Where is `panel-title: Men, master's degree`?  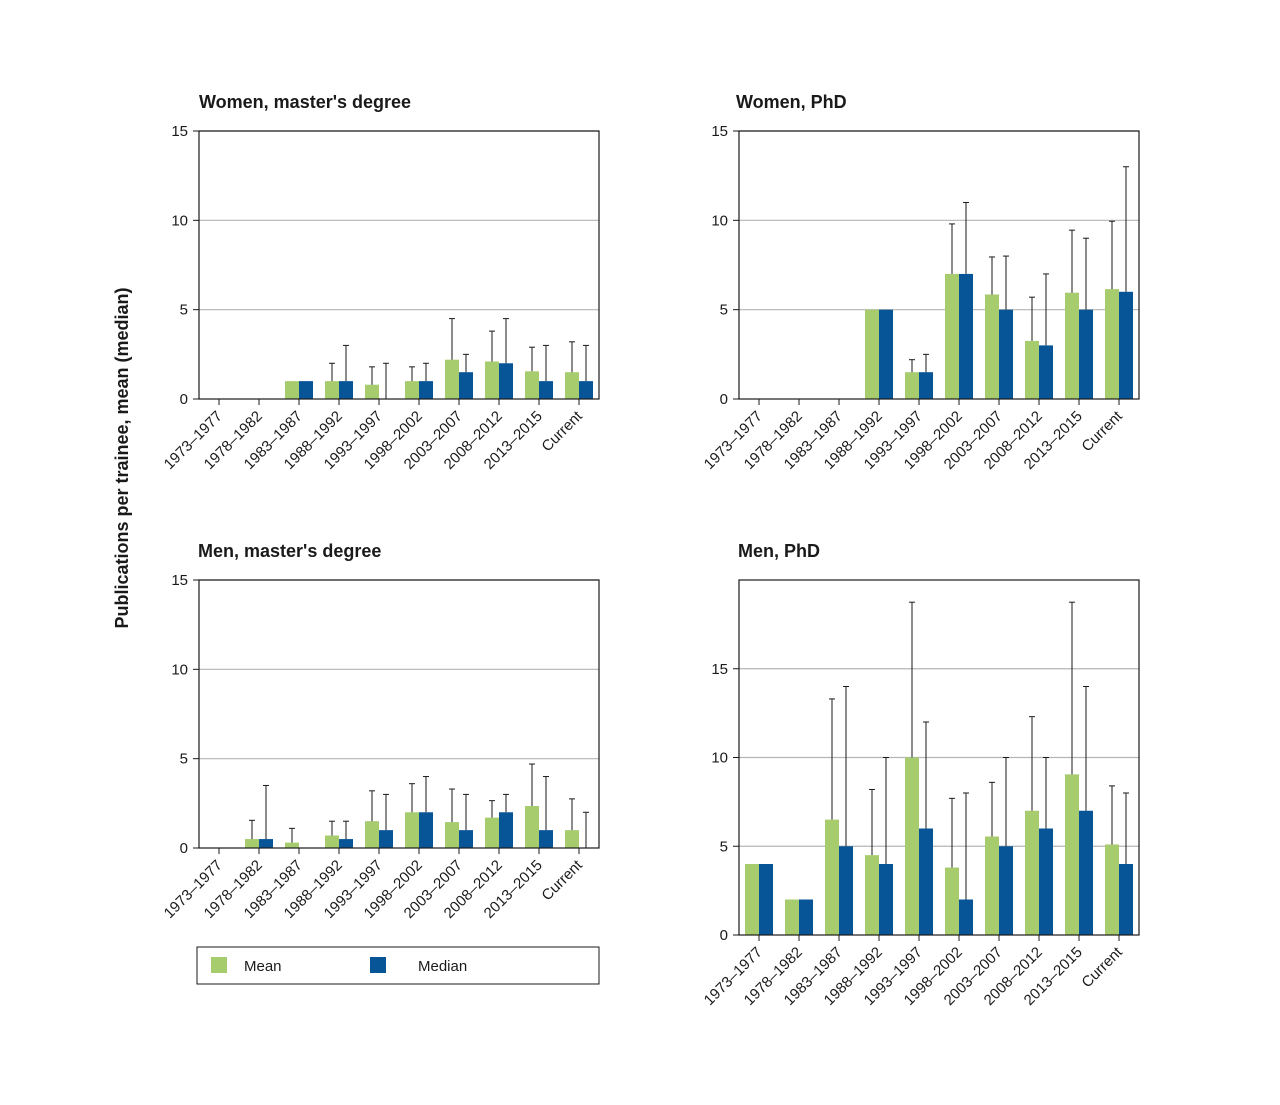
panel-title: Men, master's degree is located at coordinates (289, 551).